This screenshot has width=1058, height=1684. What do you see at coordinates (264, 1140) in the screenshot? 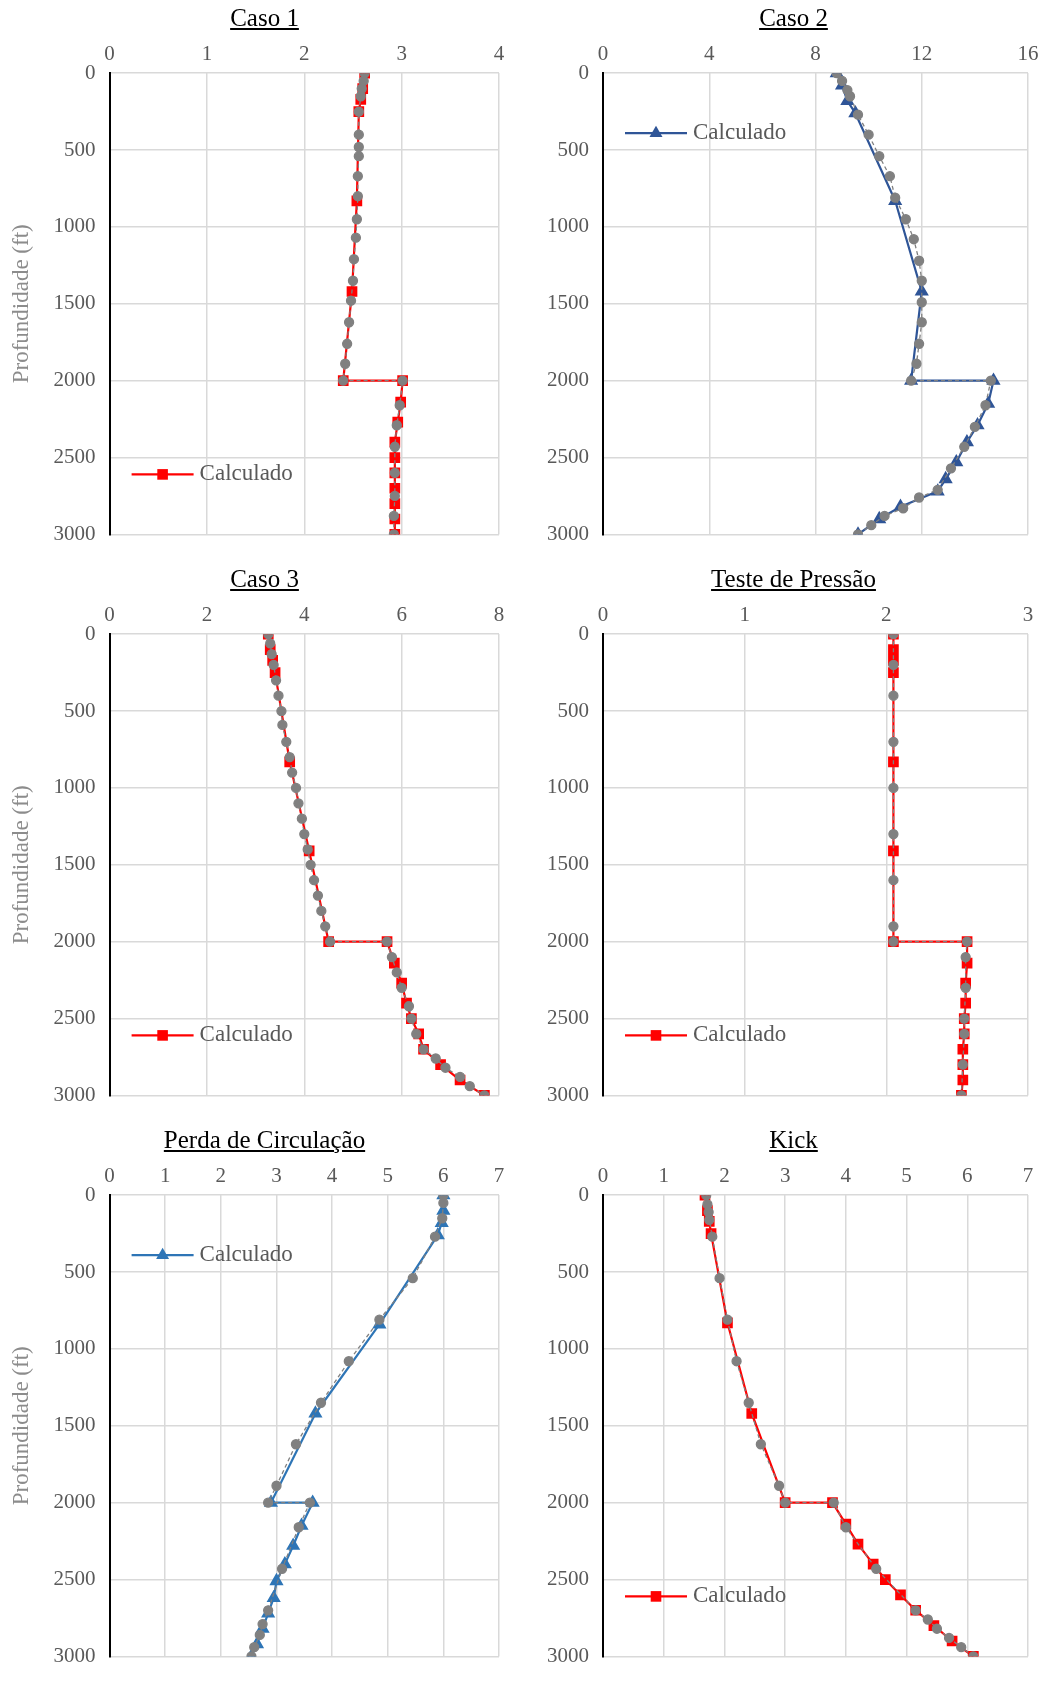
I see `chart-title: Perda de Circulação` at bounding box center [264, 1140].